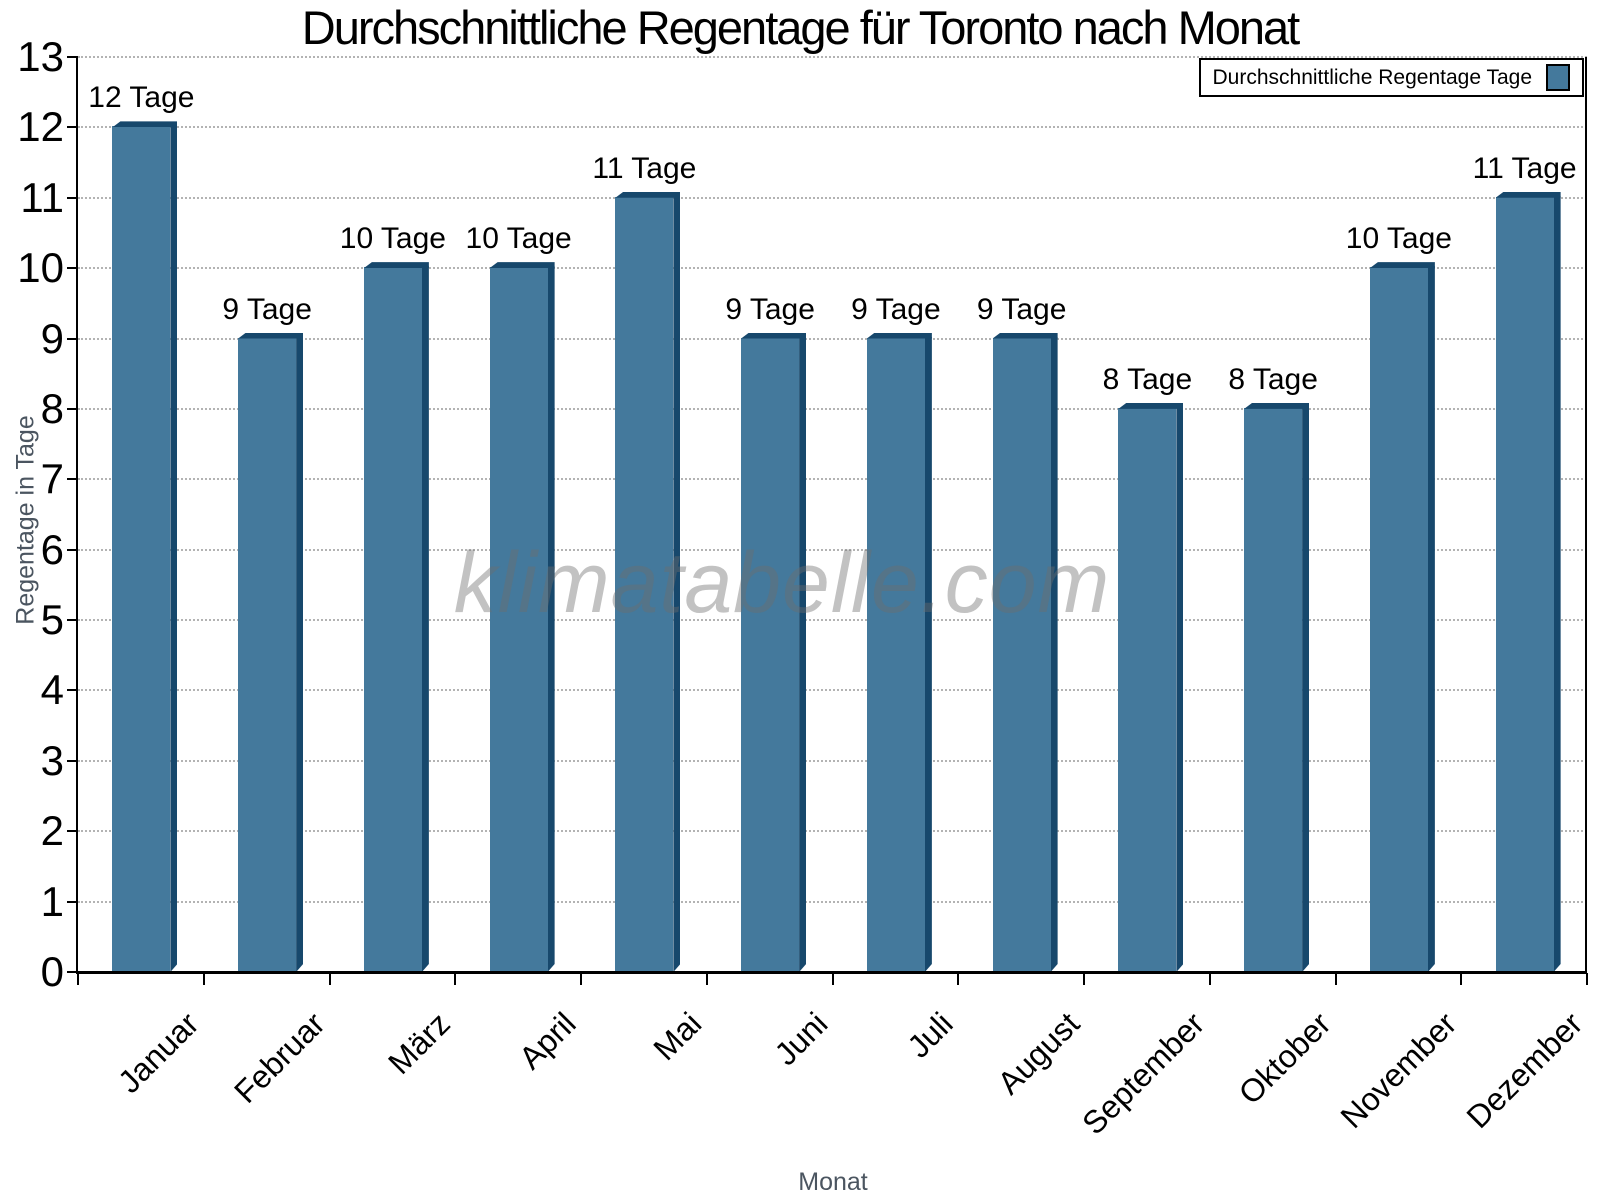 The image size is (1600, 1200). I want to click on legend: Durchschnittliche Regentage Tage, so click(1391, 77).